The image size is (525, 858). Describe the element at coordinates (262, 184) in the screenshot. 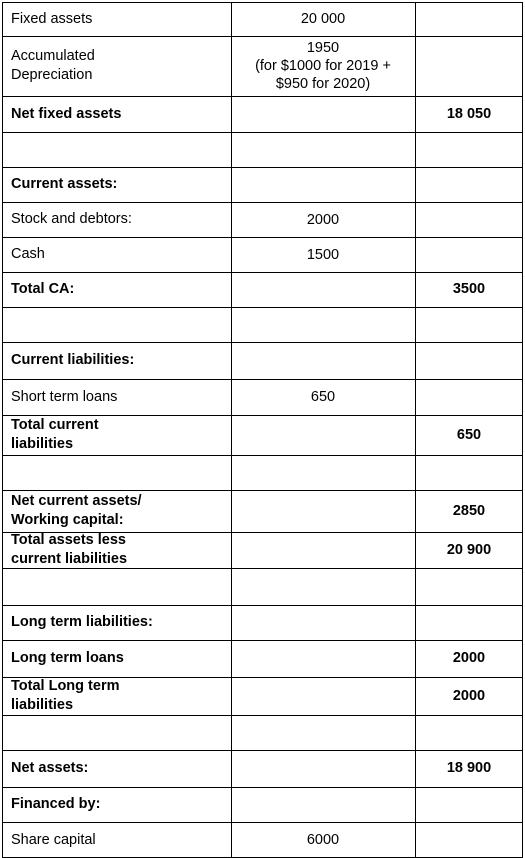

I see `table-row: Current assets:` at that location.